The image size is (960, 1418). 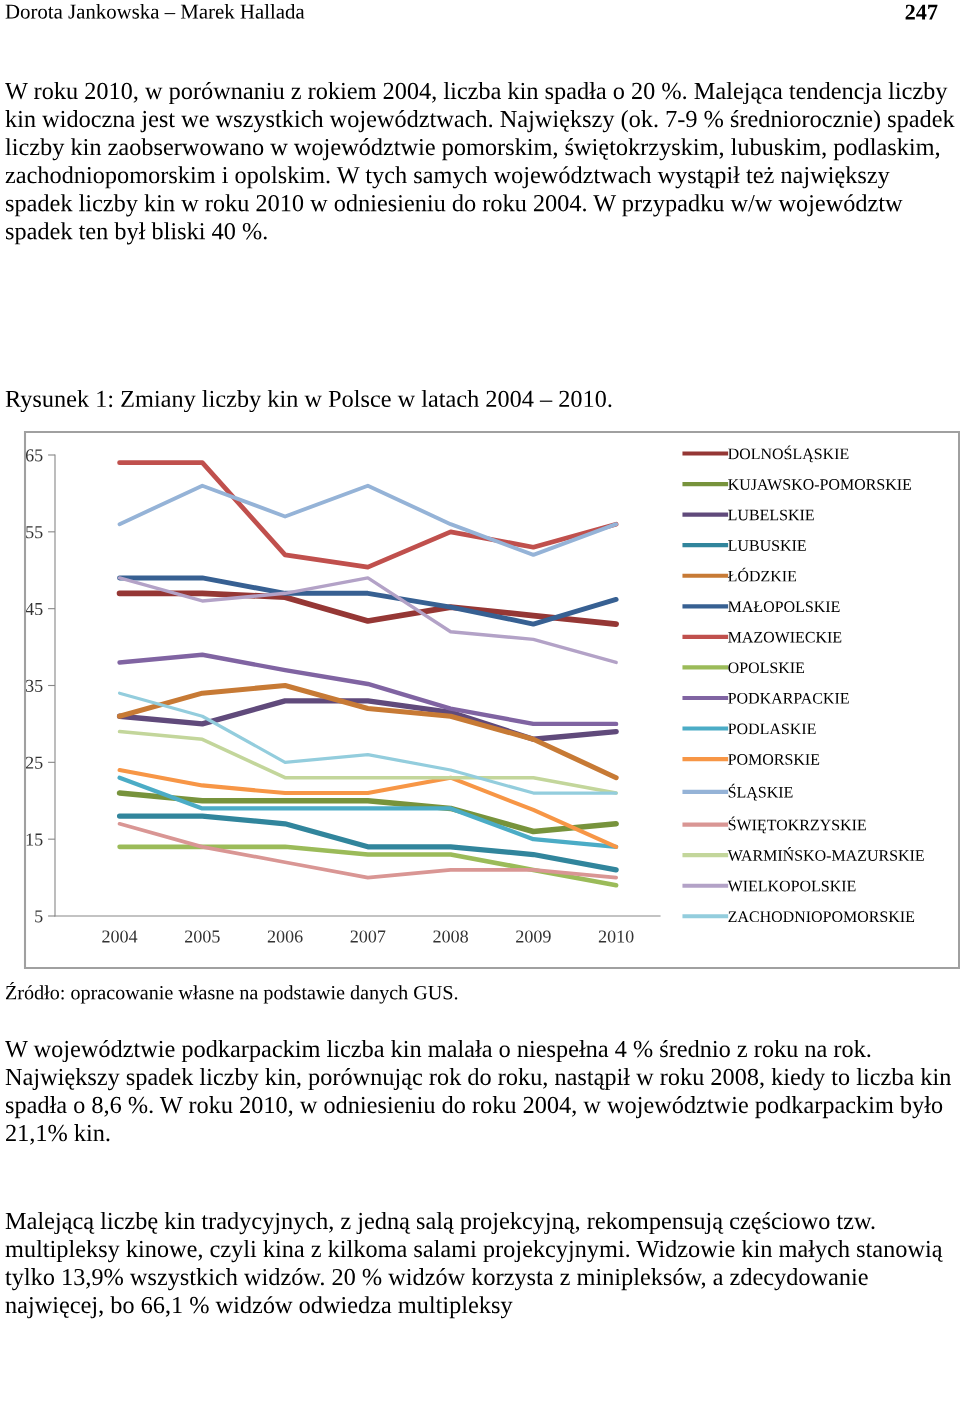 What do you see at coordinates (774, 759) in the screenshot?
I see `legend-label: POMORSKIE` at bounding box center [774, 759].